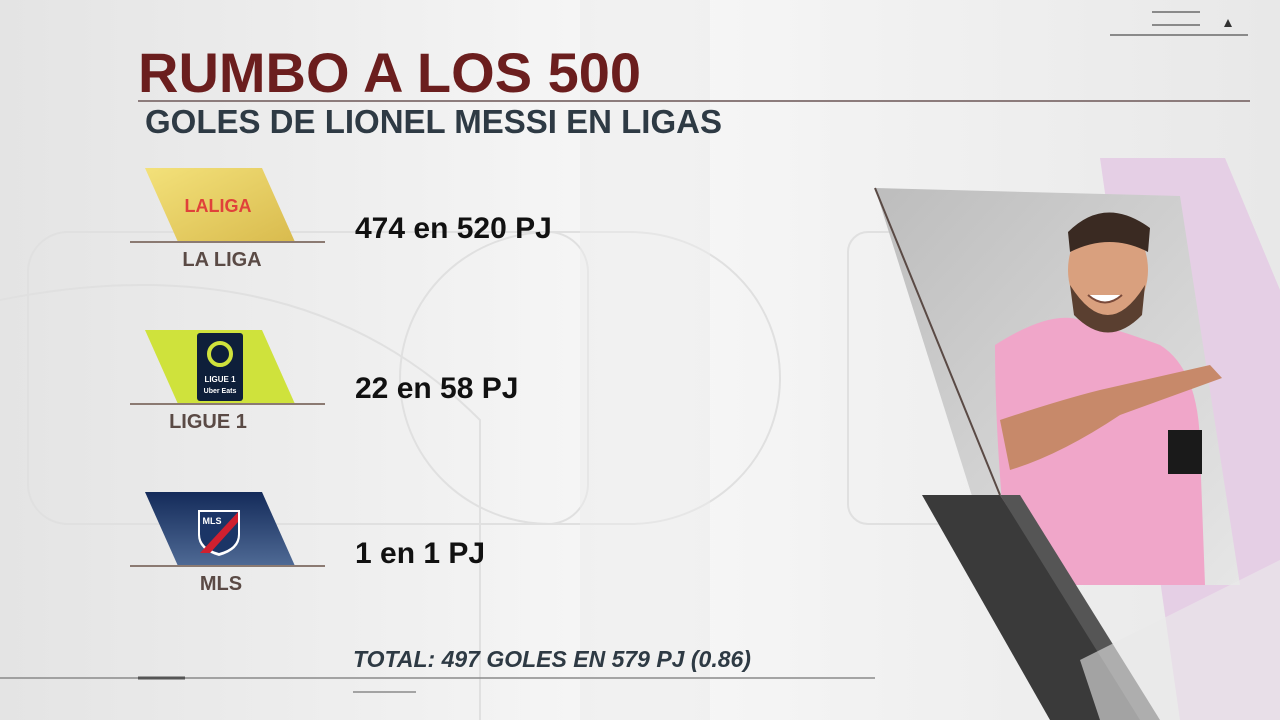 This screenshot has height=720, width=1280. Describe the element at coordinates (221, 584) in the screenshot. I see `league-name: MLS` at that location.